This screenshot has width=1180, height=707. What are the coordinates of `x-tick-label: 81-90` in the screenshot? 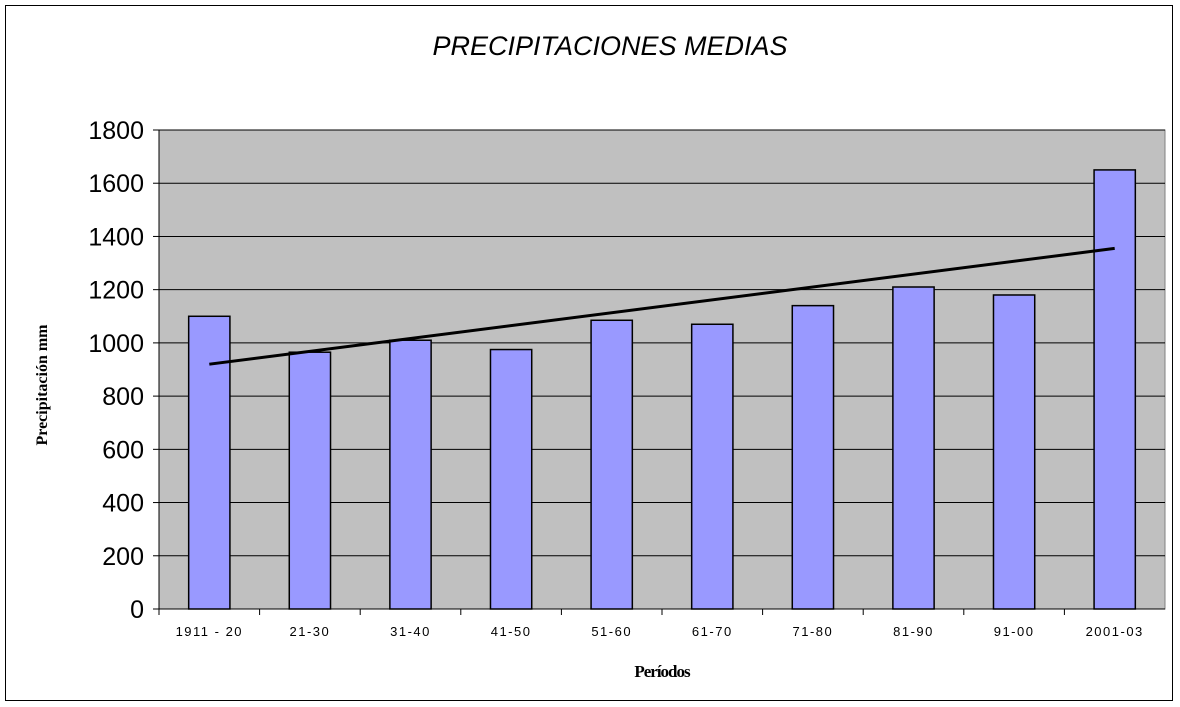 It's located at (913, 631).